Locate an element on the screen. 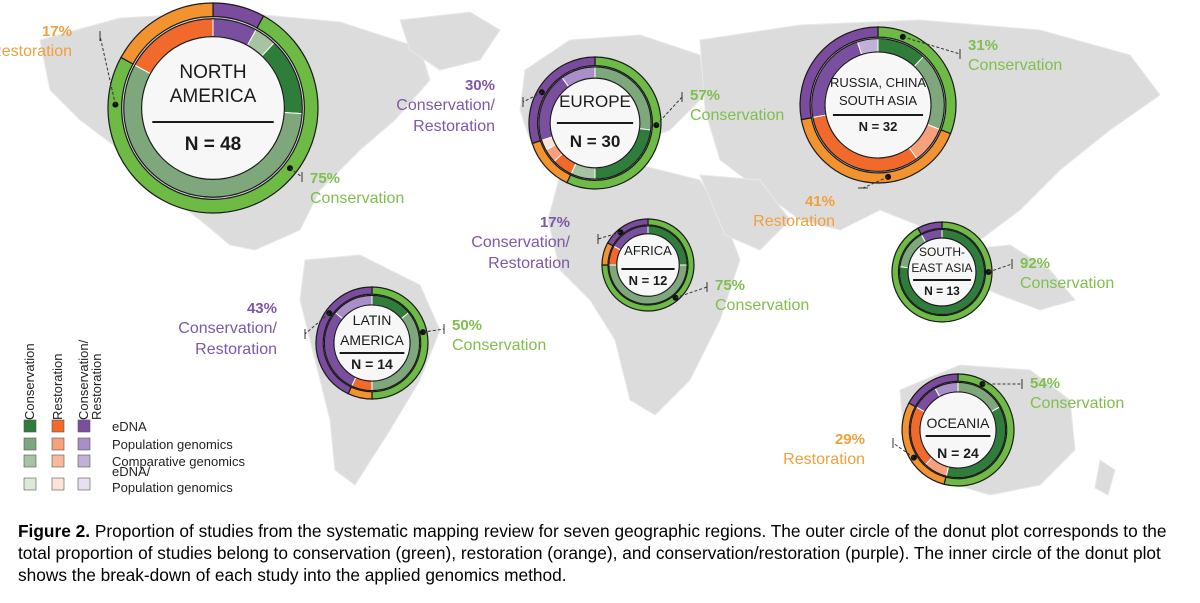 Image resolution: width=1200 pixels, height=603 pixels. sample-size: N = 13 is located at coordinates (942, 291).